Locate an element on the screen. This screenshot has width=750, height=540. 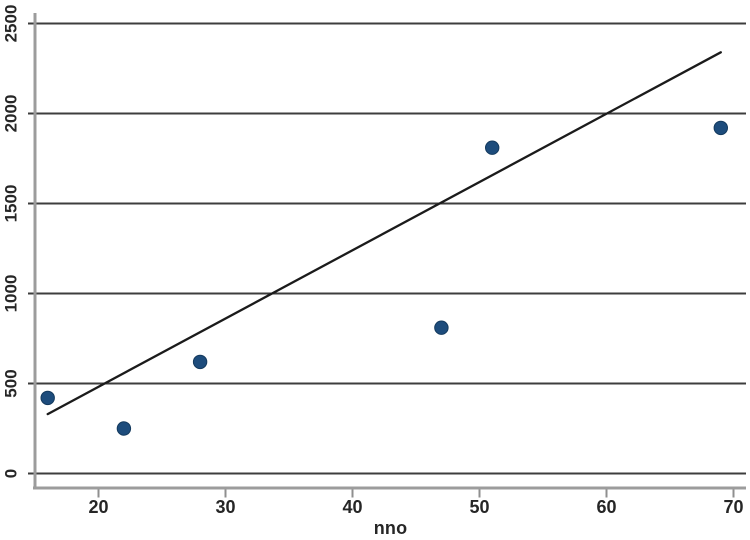
y-tick-label: 2500 is located at coordinates (11, 24).